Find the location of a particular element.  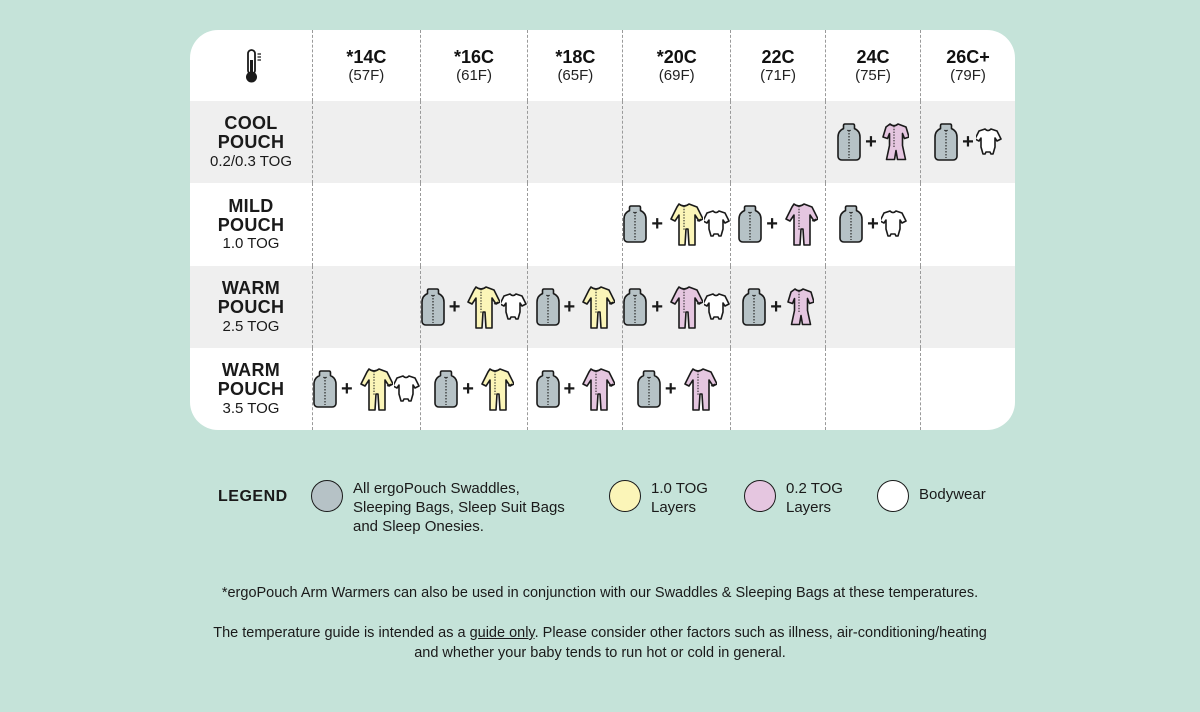

legend-text: 0.2 TOG is located at coordinates (814, 488).